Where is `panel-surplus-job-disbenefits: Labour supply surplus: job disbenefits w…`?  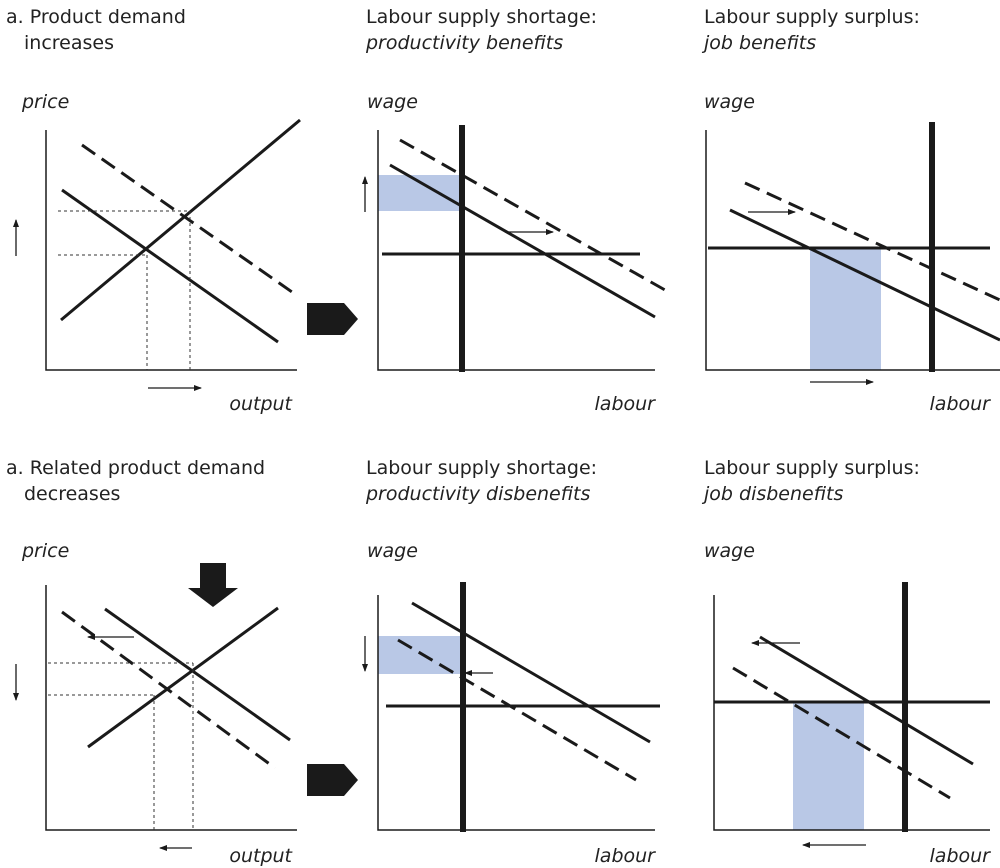 panel-surplus-job-disbenefits: Labour supply surplus: job disbenefits w… is located at coordinates (846, 662).